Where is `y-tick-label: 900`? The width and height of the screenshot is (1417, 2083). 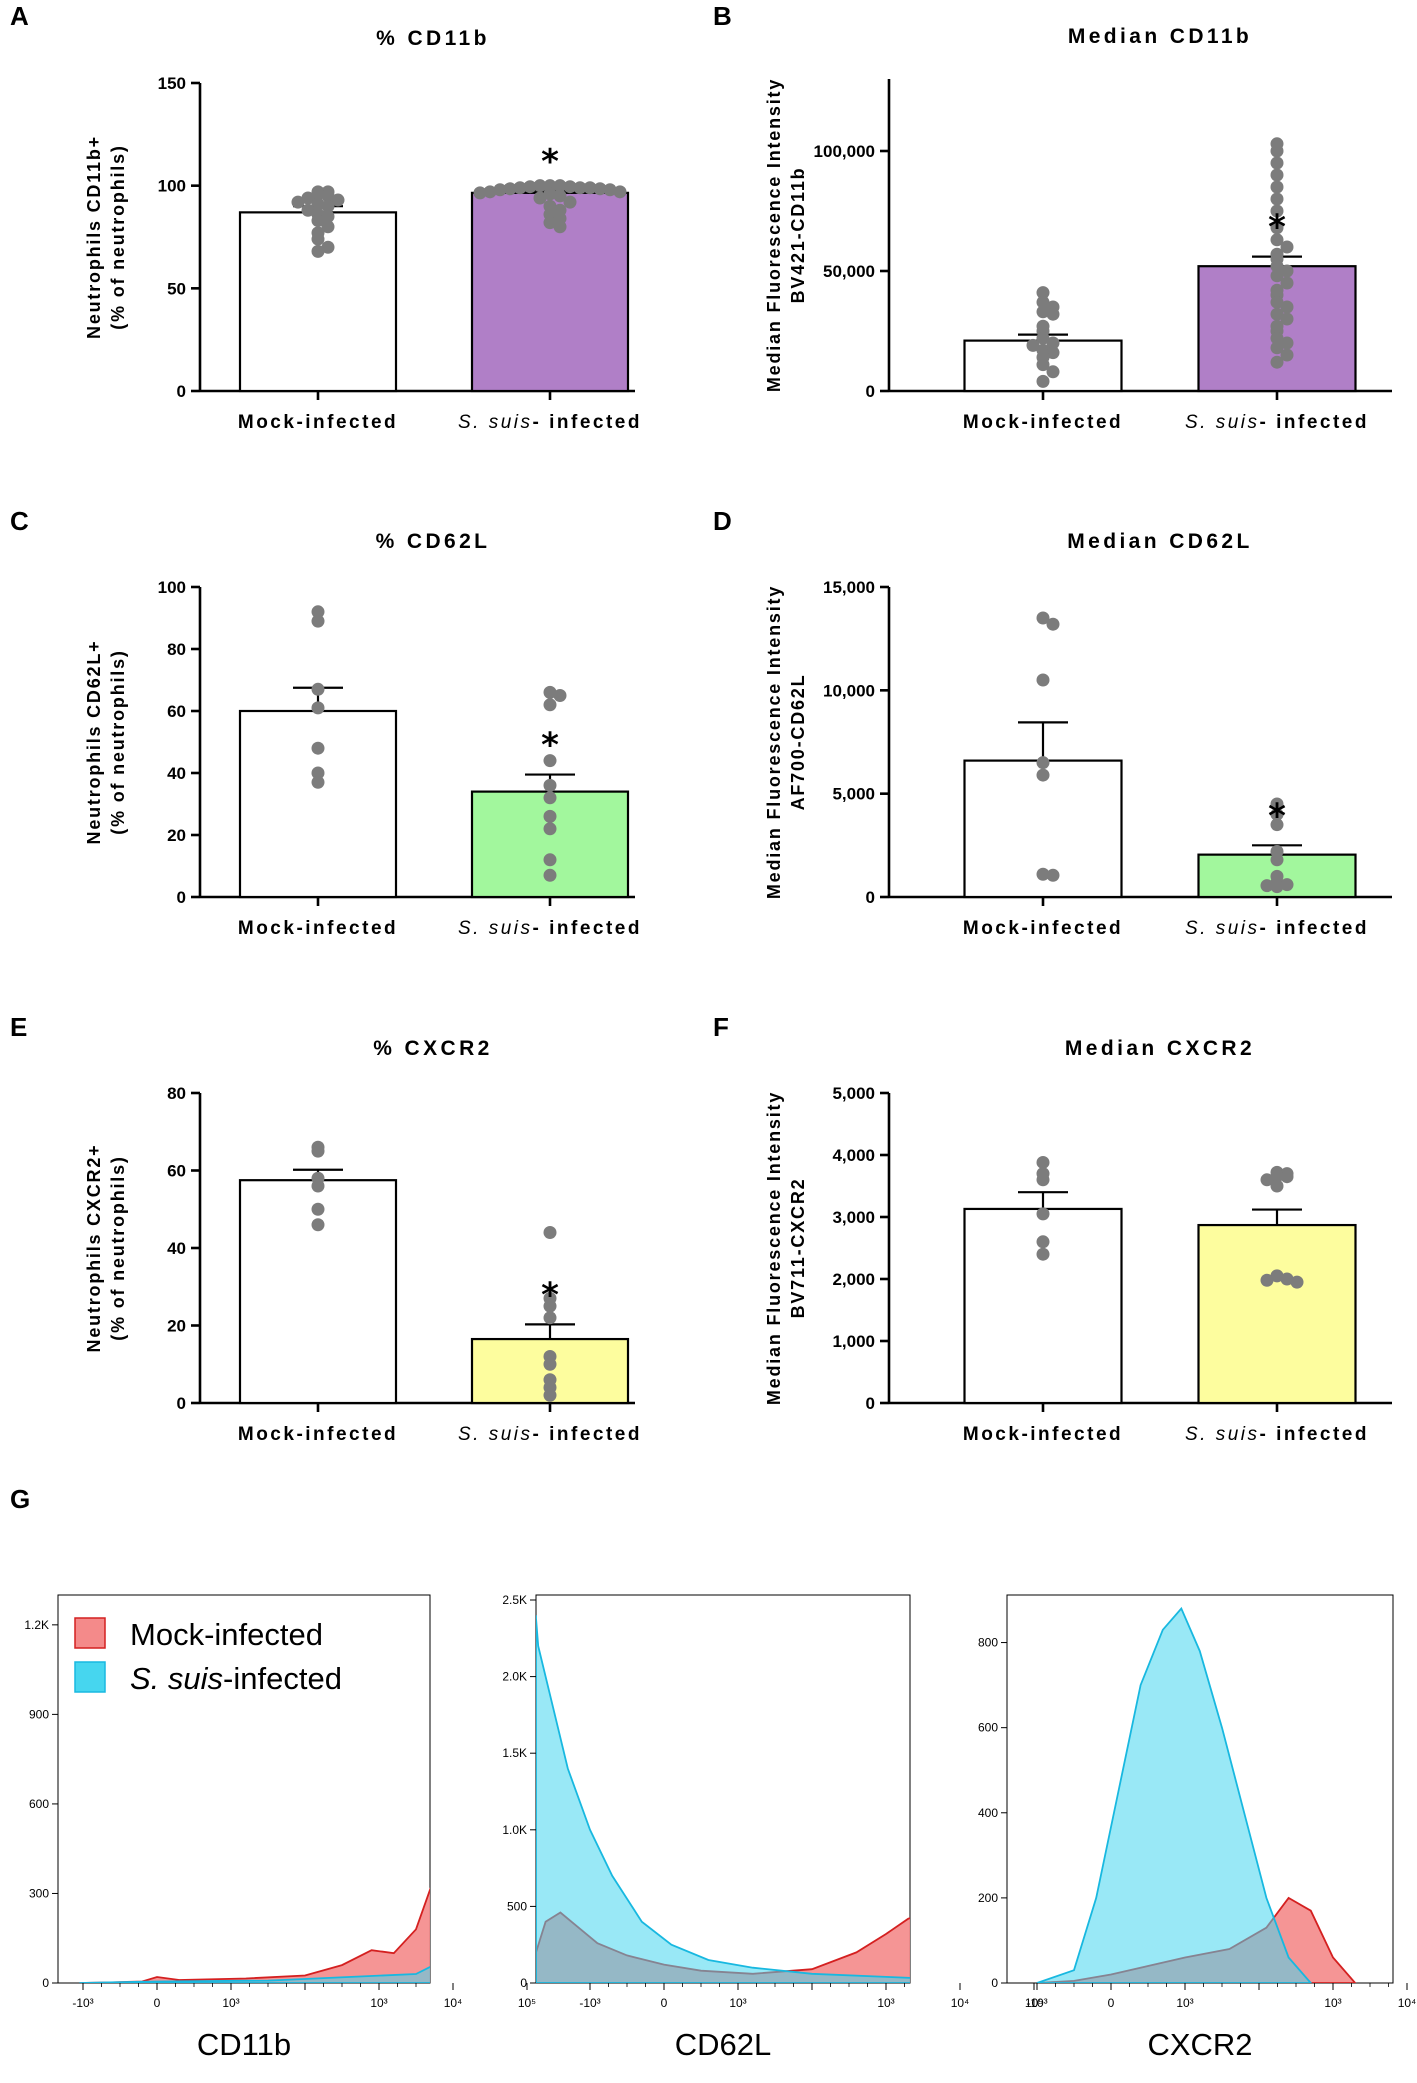 y-tick-label: 900 is located at coordinates (39, 1714).